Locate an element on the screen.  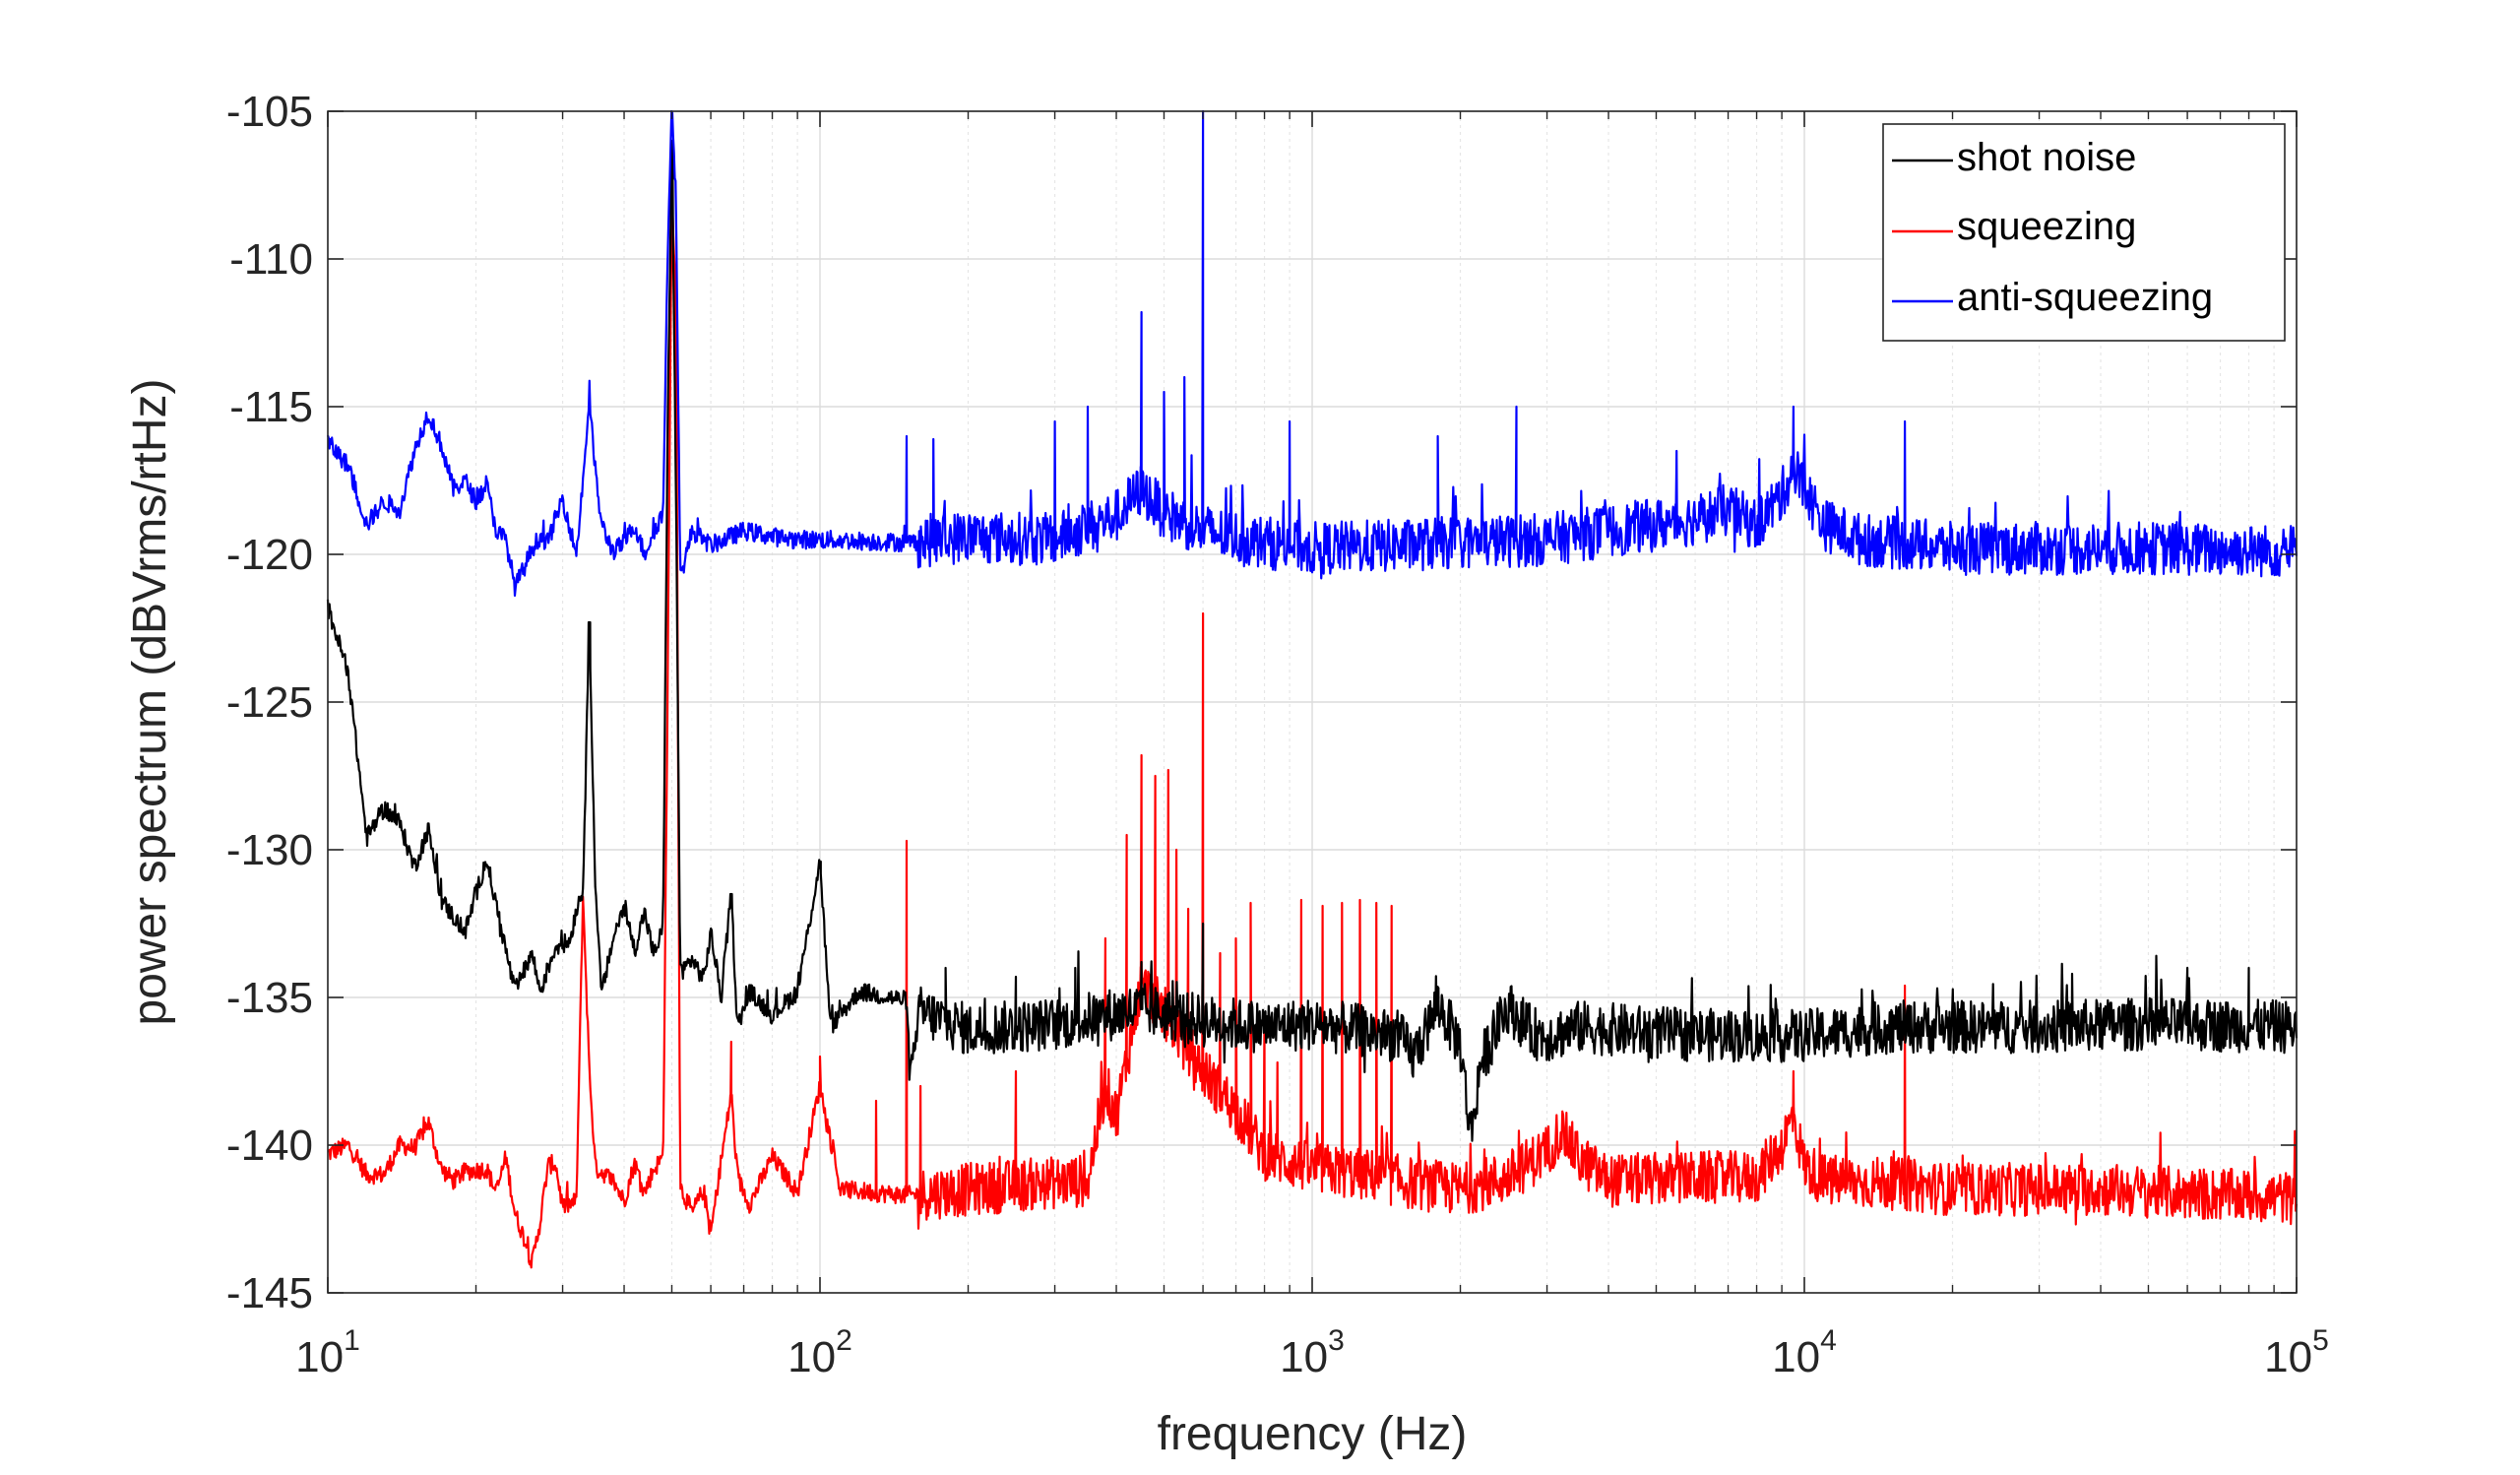
y-tick-label: -125 is located at coordinates (269, 702).